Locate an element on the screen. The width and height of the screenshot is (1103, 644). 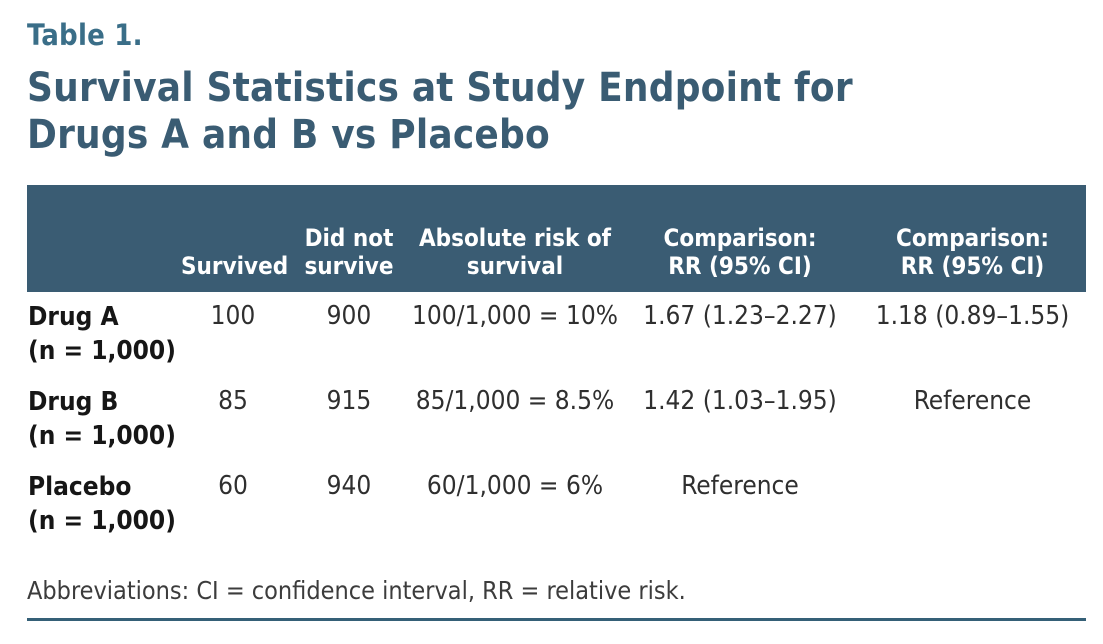
table-number-label: Table 1. is located at coordinates (85, 35).